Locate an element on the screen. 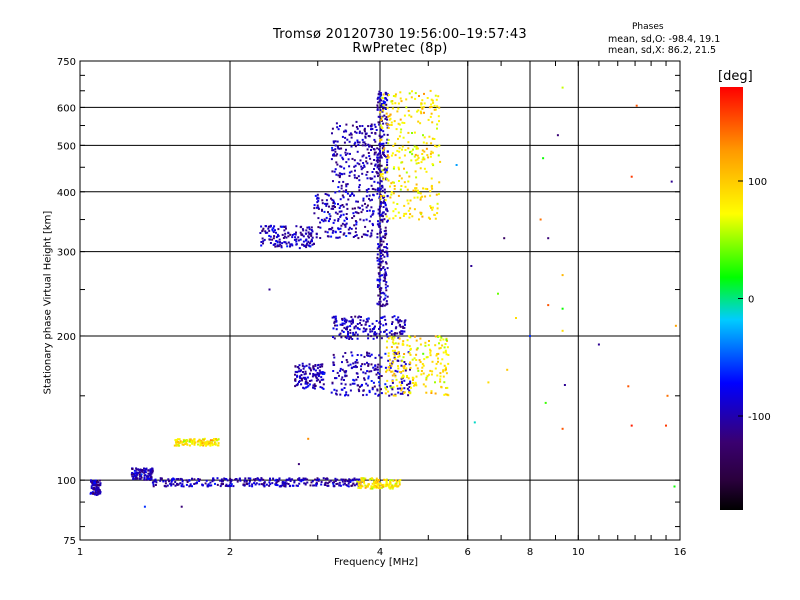  colorbar-tick-label: 0 is located at coordinates (751, 300).